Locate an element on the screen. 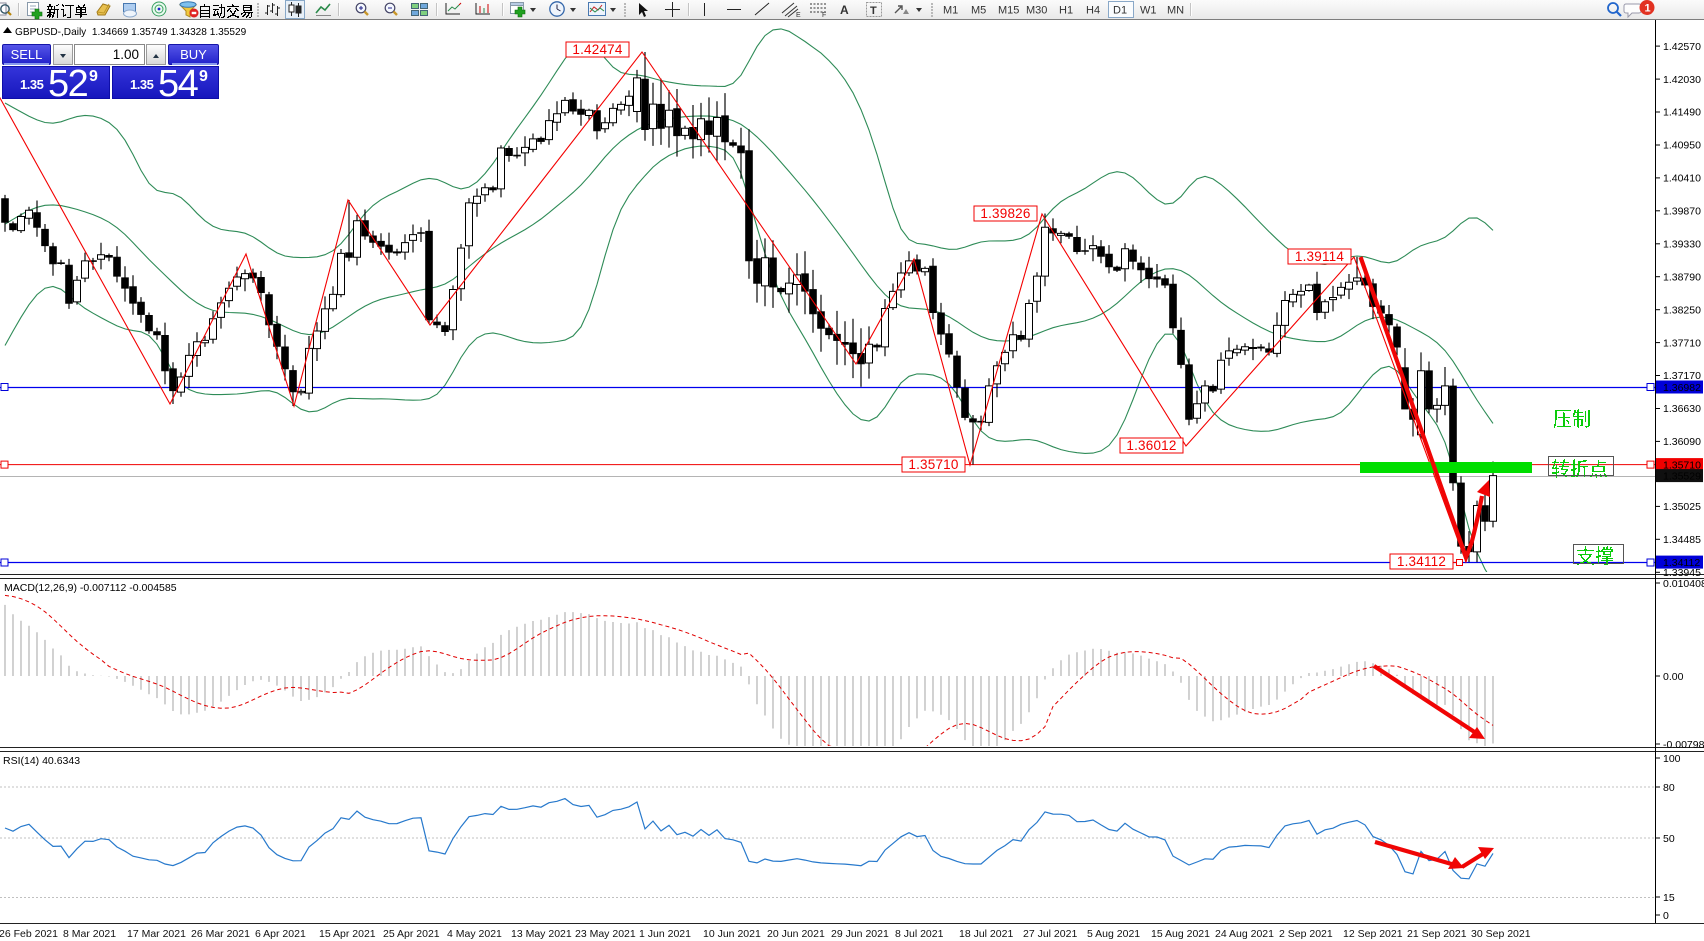  svg-text: 5 Aug 2021 is located at coordinates (1113, 934).